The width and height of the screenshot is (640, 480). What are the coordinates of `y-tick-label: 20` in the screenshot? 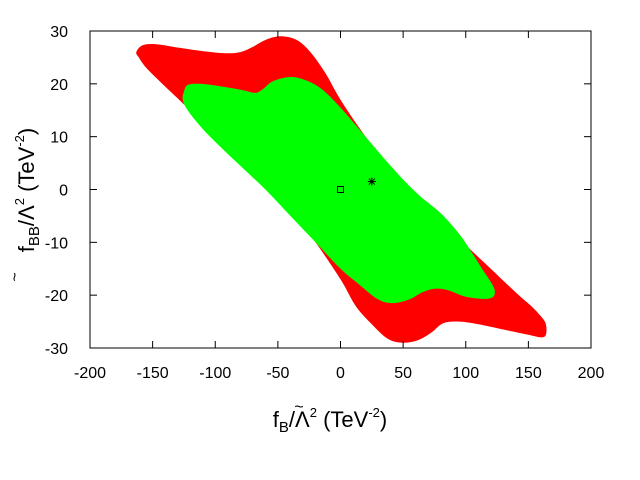 It's located at (59, 85).